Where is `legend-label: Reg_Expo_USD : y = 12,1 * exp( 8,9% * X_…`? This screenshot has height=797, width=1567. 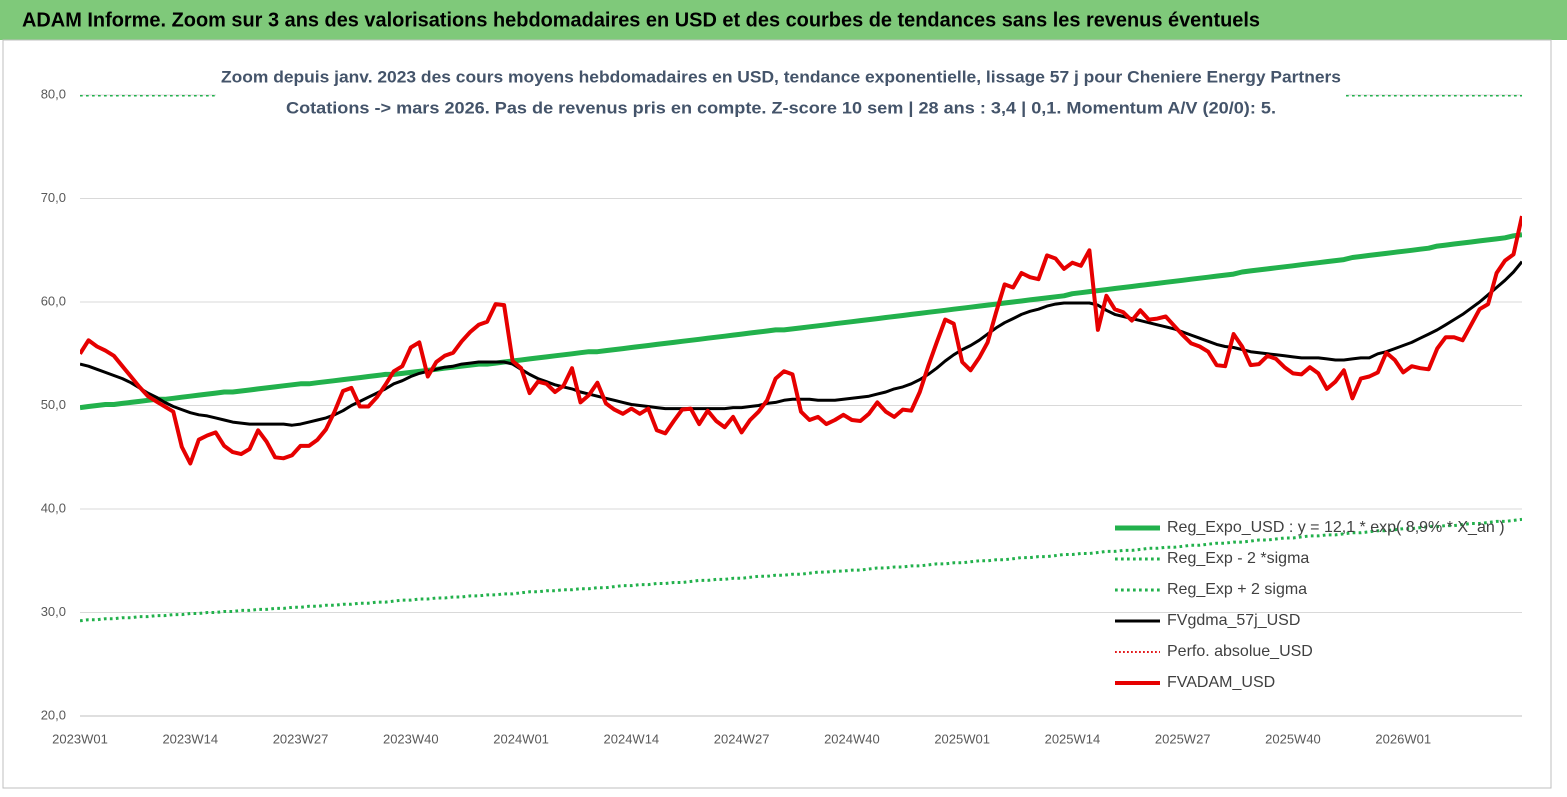
legend-label: Reg_Expo_USD : y = 12,1 * exp( 8,9% * X_… is located at coordinates (1336, 527).